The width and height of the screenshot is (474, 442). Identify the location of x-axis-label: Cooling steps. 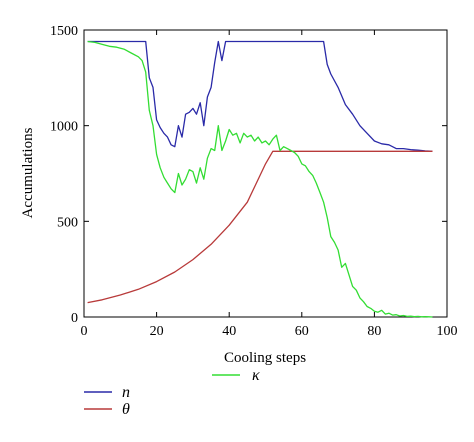
(265, 358).